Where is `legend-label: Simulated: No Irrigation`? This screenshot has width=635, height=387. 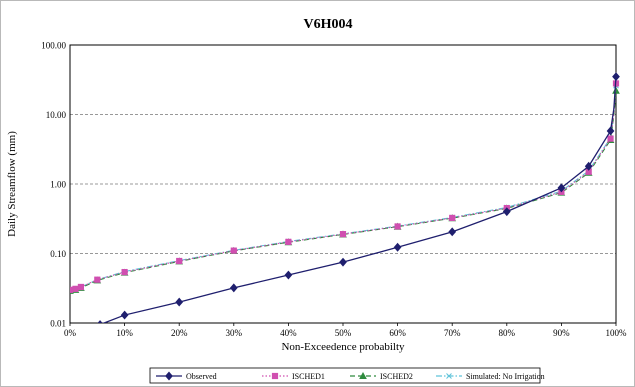 legend-label: Simulated: No Irrigation is located at coordinates (505, 376).